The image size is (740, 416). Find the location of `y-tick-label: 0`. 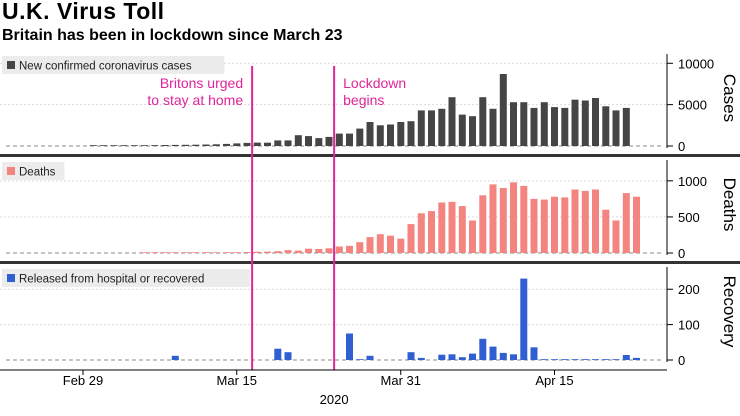

y-tick-label: 0 is located at coordinates (681, 360).